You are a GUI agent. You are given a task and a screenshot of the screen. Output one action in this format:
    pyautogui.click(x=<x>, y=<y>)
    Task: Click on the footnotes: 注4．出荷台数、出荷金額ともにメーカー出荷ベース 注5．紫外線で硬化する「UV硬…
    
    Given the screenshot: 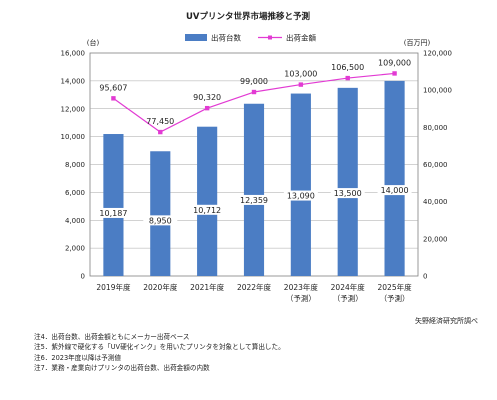 What is the action you would take?
    pyautogui.click(x=254, y=353)
    